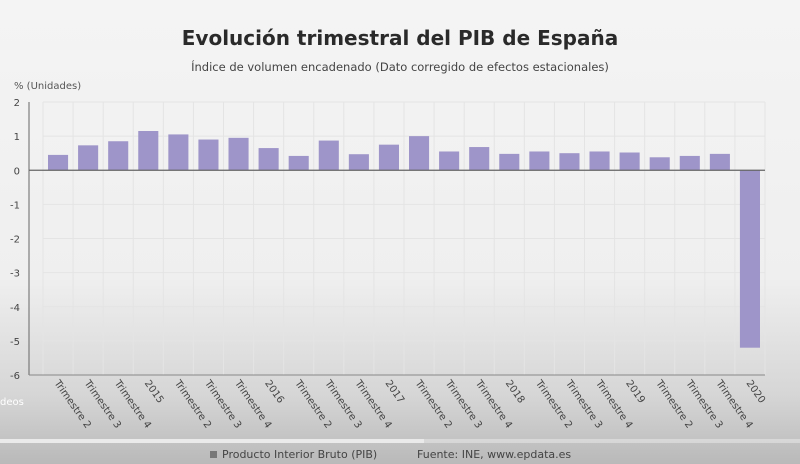 The width and height of the screenshot is (800, 464). I want to click on y-tick-label: -5, so click(15, 342).